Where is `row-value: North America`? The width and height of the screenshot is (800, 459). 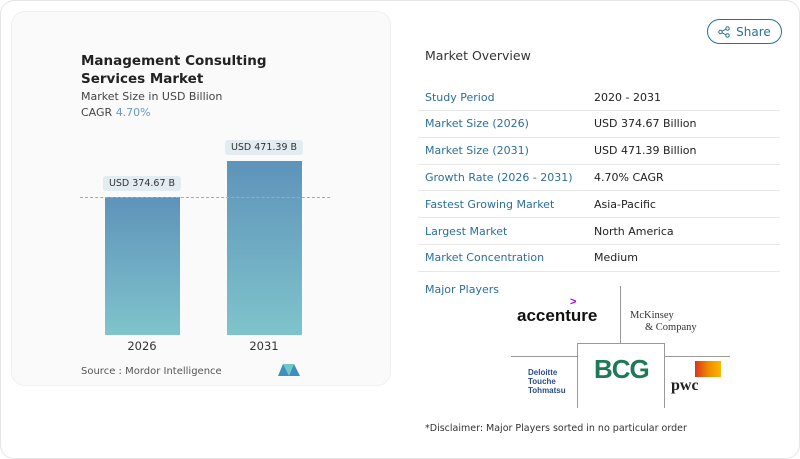 row-value: North America is located at coordinates (634, 231).